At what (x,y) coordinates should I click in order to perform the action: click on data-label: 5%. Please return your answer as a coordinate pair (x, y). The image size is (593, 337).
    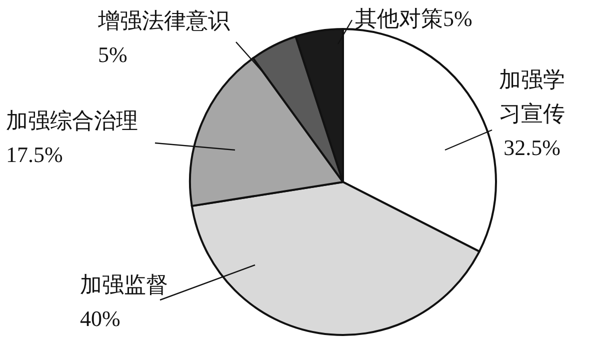
    Looking at the image, I should click on (113, 54).